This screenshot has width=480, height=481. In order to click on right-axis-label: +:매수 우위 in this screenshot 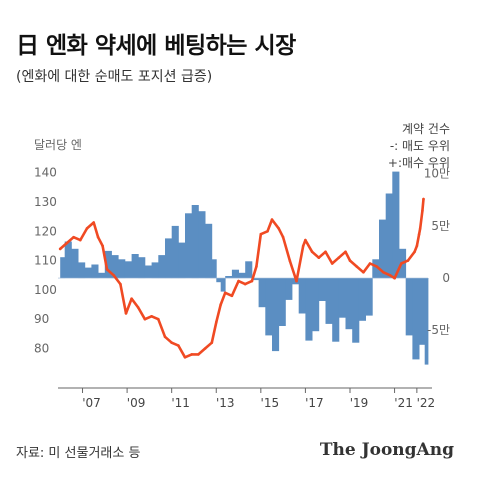, I will do `click(419, 163)`.